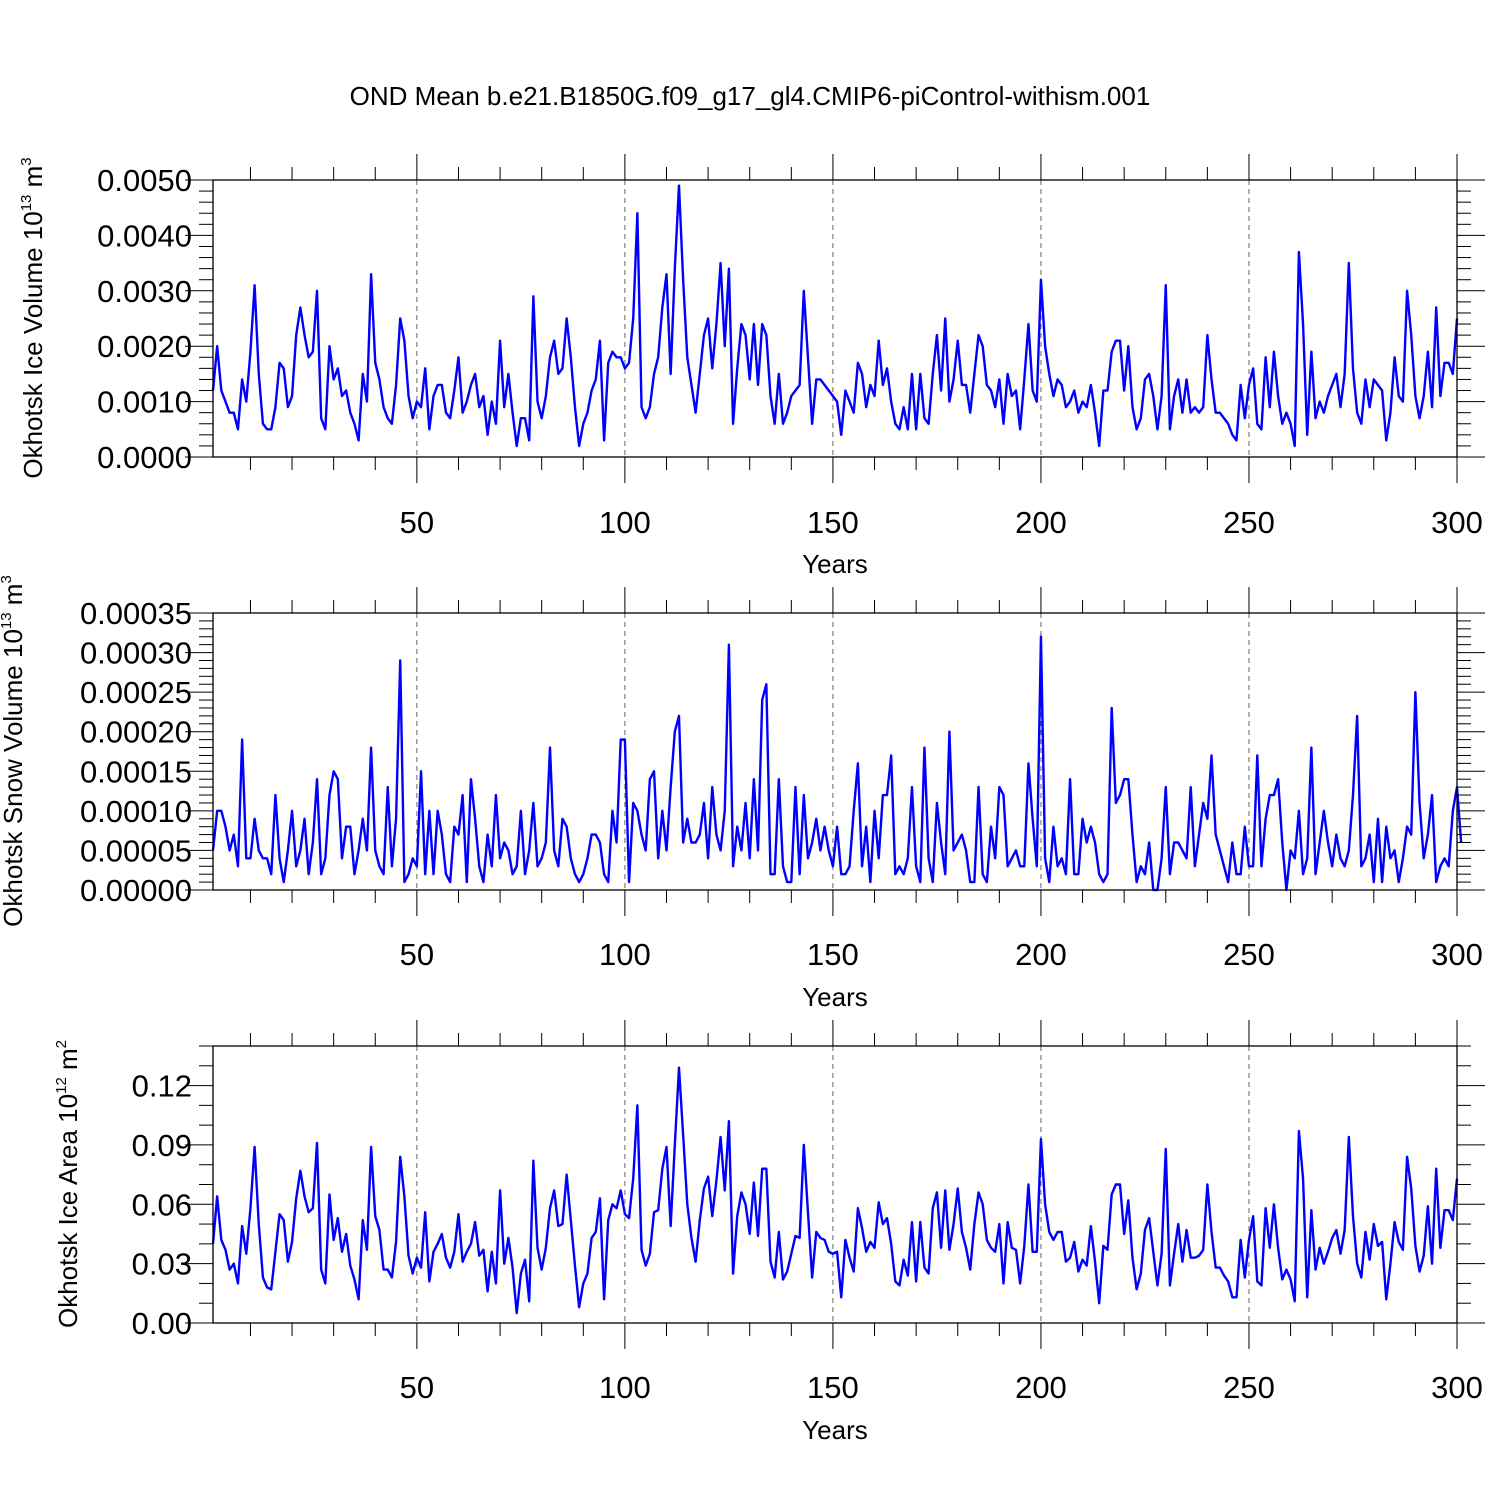 The image size is (1500, 1505). What do you see at coordinates (136, 850) in the screenshot?
I see `y-tick-label: 0.00005` at bounding box center [136, 850].